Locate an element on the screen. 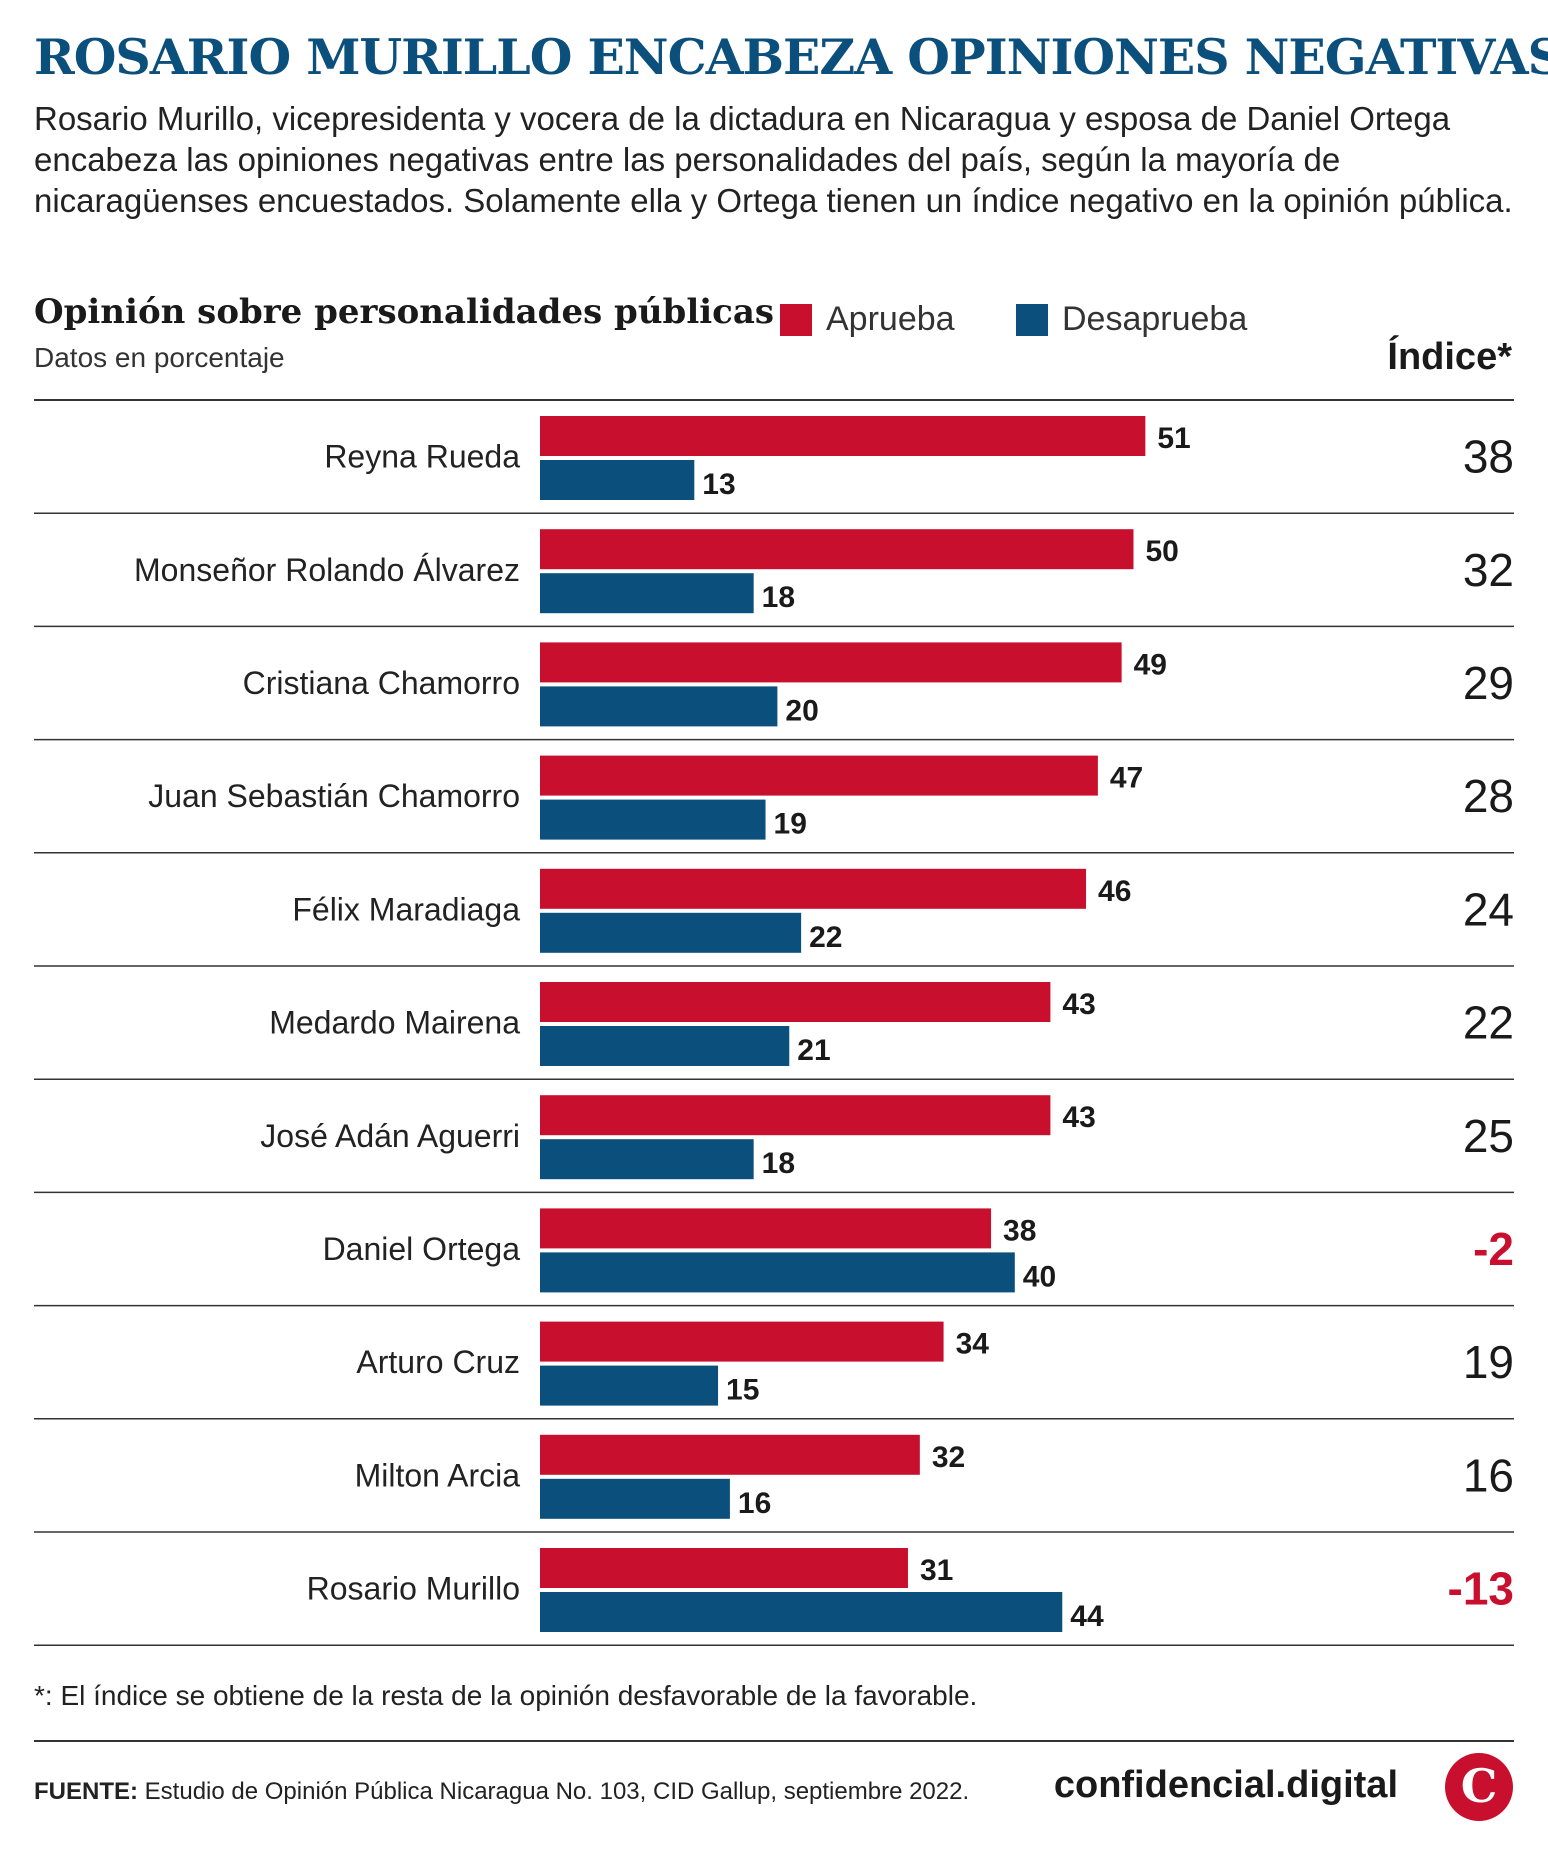  category-label: Félix Maradiaga is located at coordinates (406, 909).